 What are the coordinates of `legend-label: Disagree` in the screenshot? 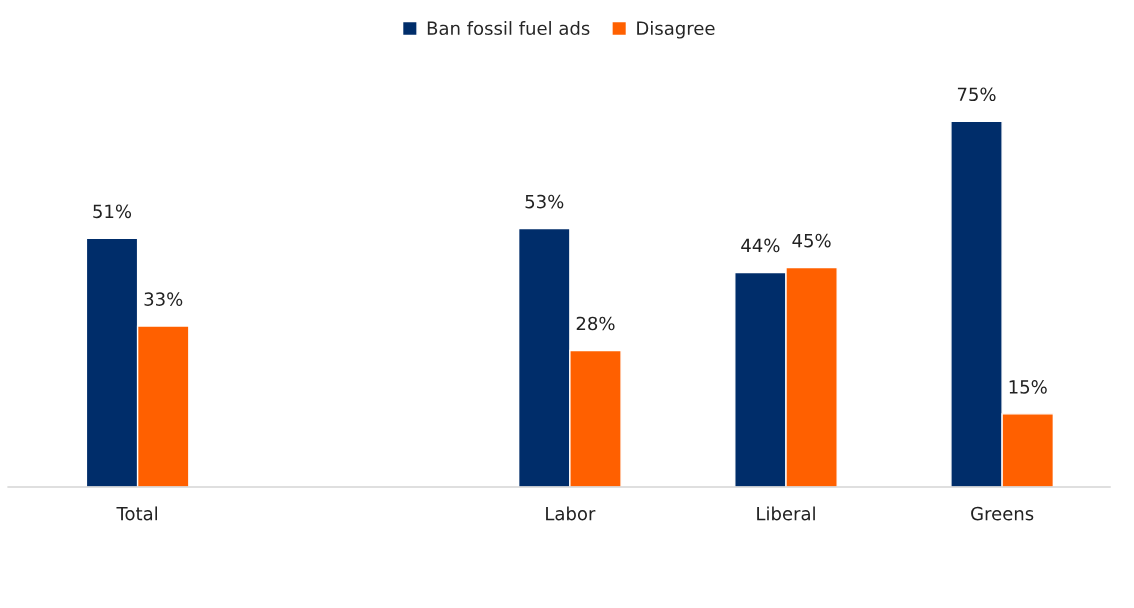 It's located at (676, 30).